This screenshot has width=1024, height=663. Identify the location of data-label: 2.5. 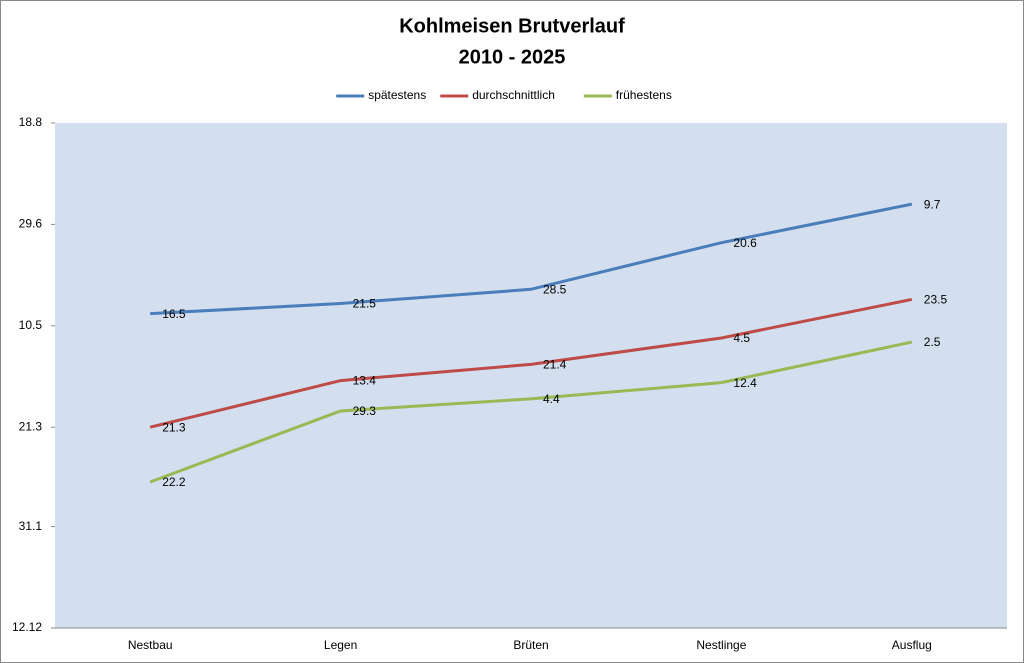
(932, 342).